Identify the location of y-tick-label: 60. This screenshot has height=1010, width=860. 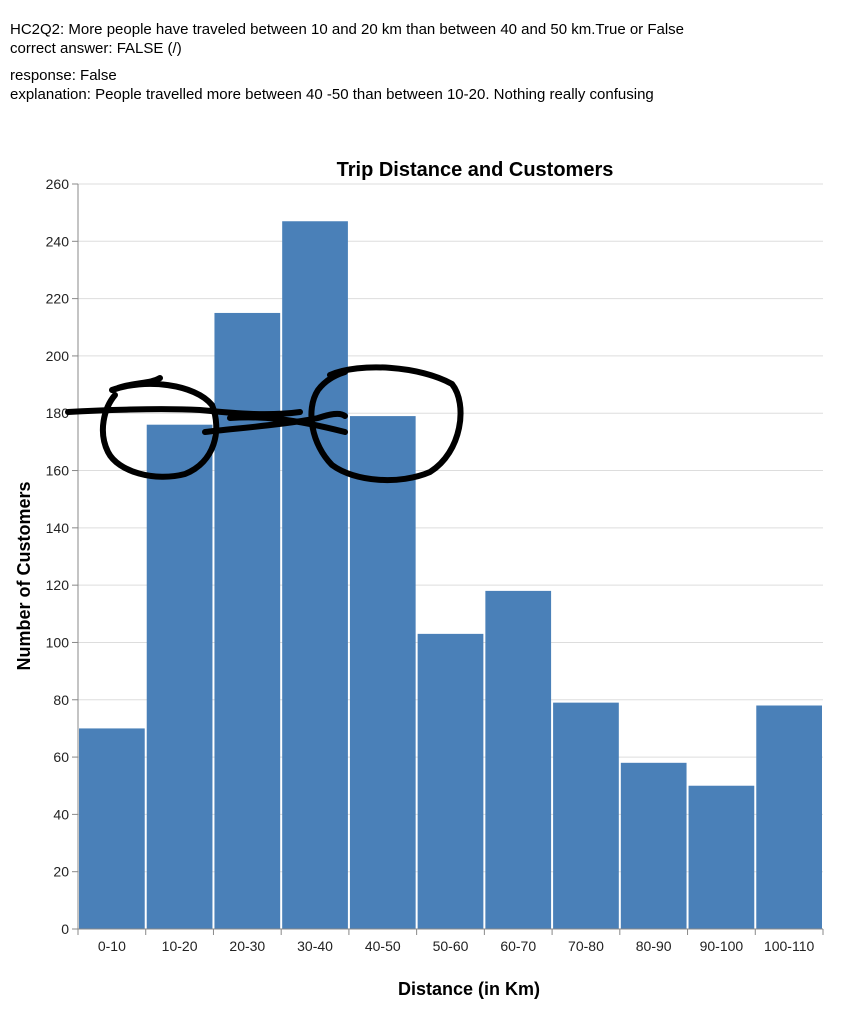
(61, 757).